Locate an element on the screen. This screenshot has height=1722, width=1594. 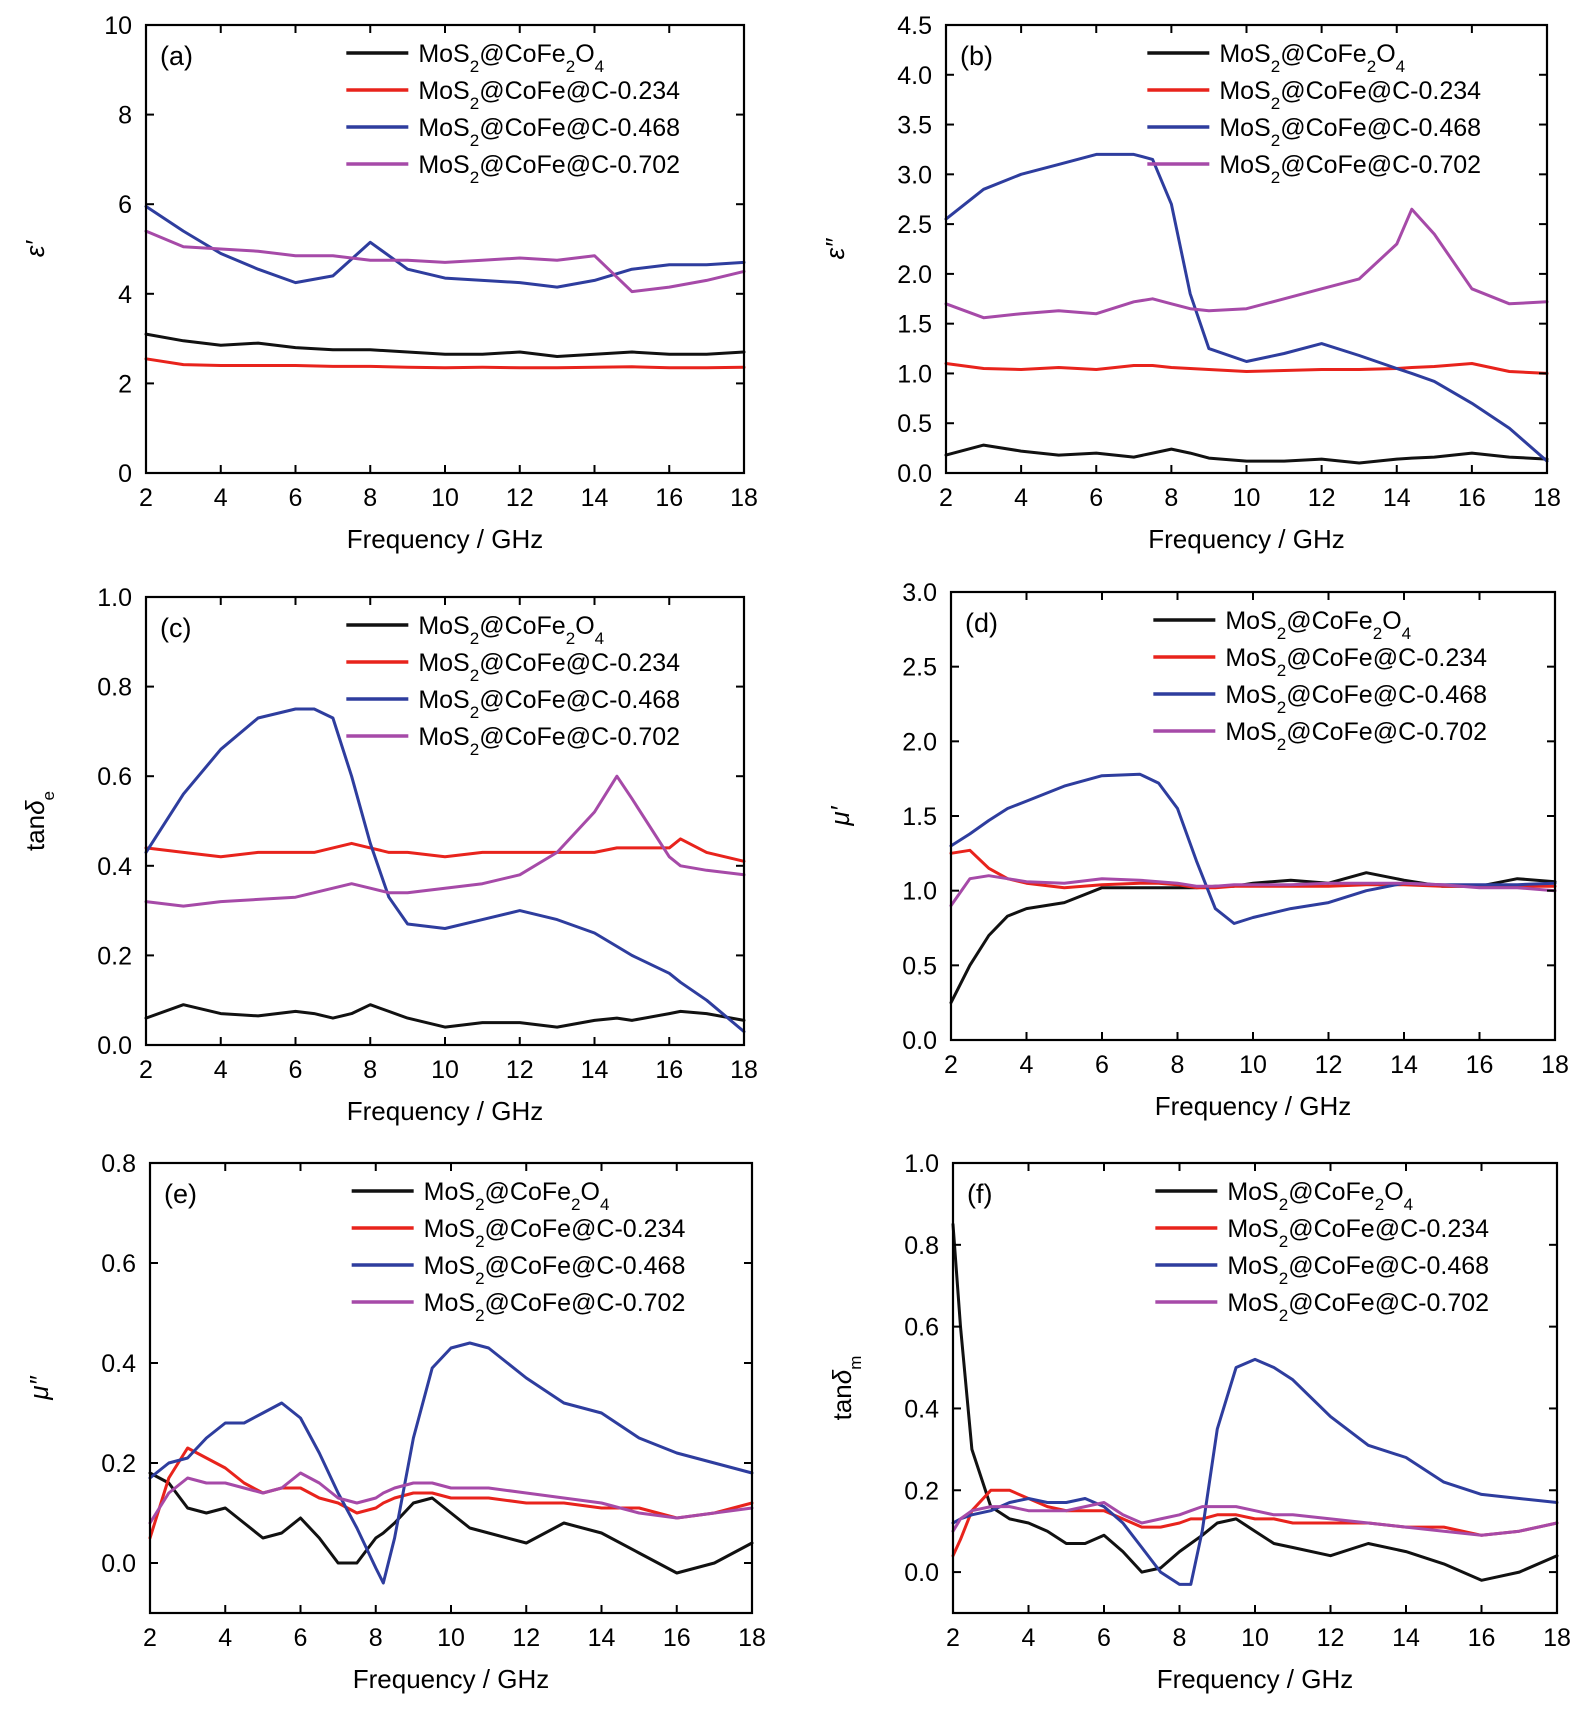
panel-label-3: (c) is located at coordinates (175, 628).